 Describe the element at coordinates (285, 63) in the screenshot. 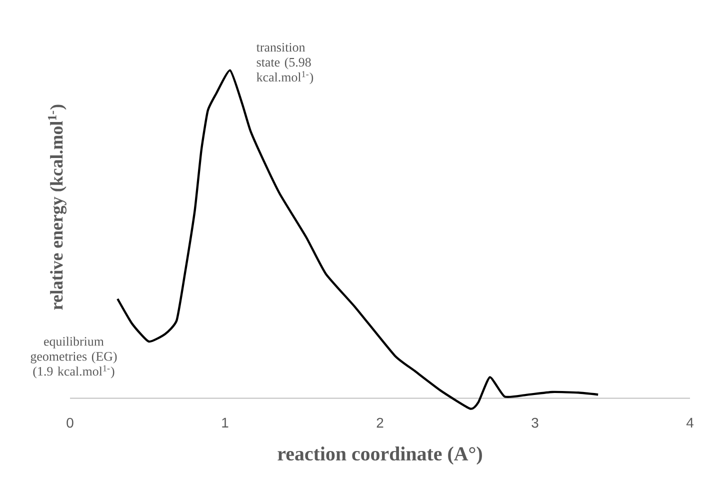

I see `annotation: transition state (5.98 kcal.mol$^{1-}$)` at that location.